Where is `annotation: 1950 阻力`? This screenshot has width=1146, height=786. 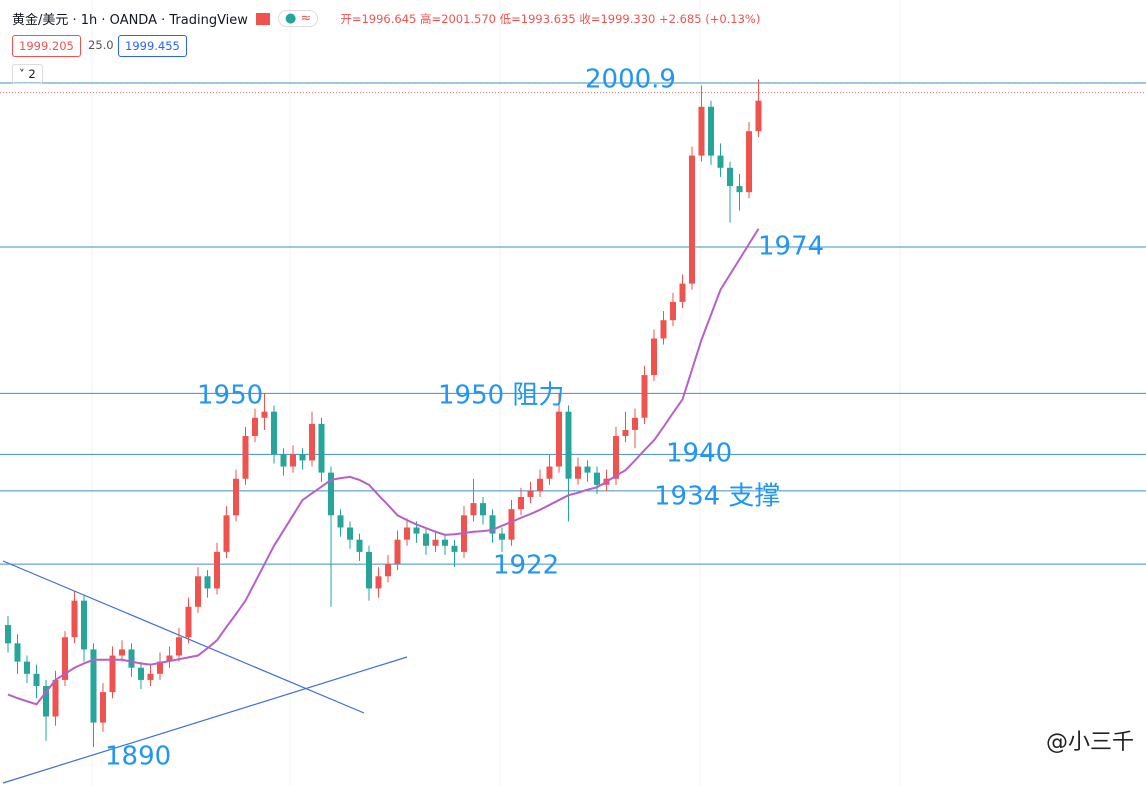
annotation: 1950 阻力 is located at coordinates (501, 396).